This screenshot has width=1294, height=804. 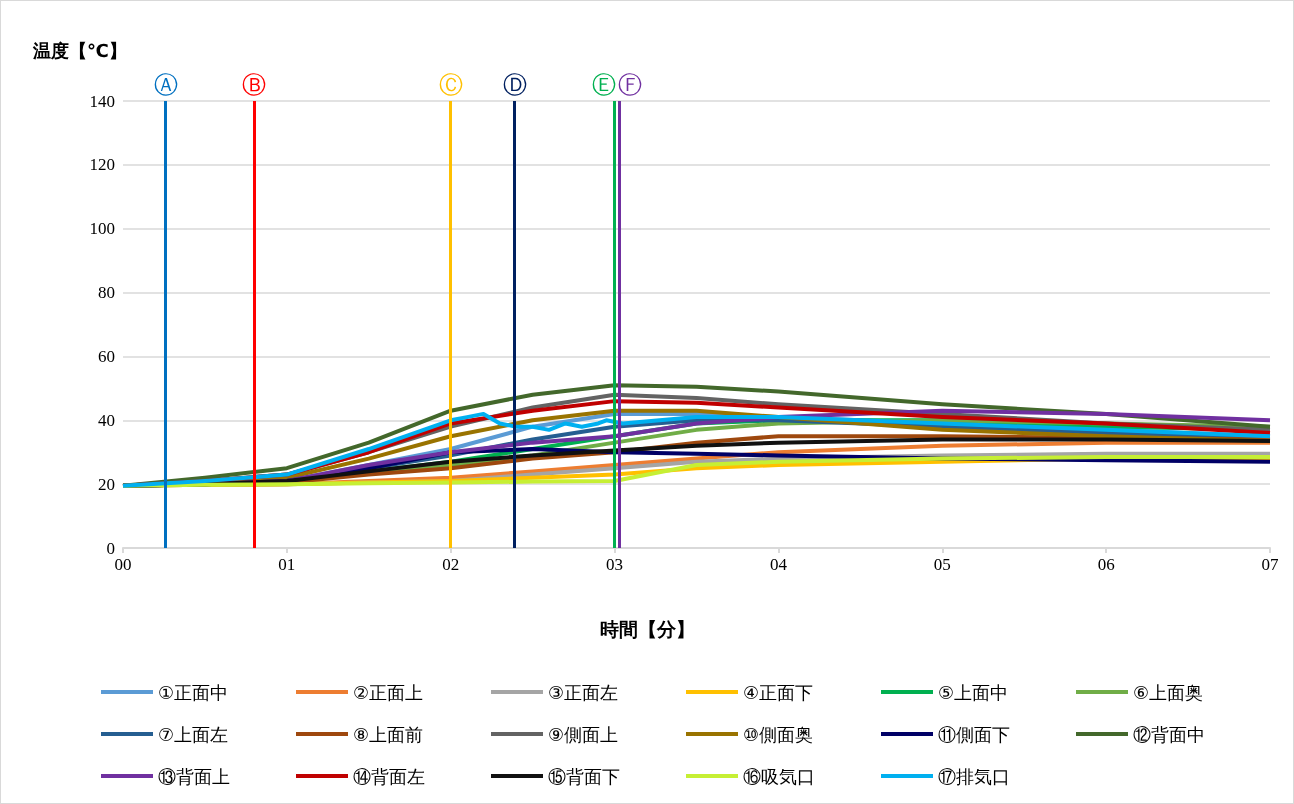 I want to click on legend-label: ⑰排気口, so click(x=974, y=776).